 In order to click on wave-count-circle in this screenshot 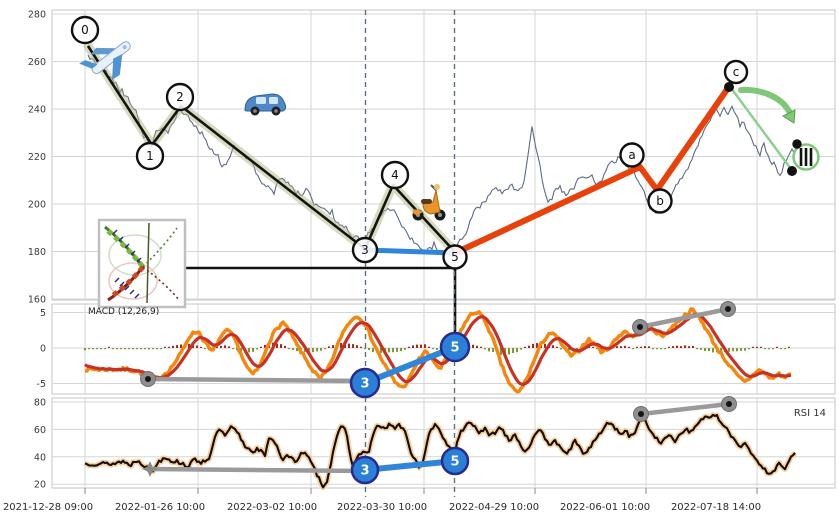, I will do `click(365, 383)`.